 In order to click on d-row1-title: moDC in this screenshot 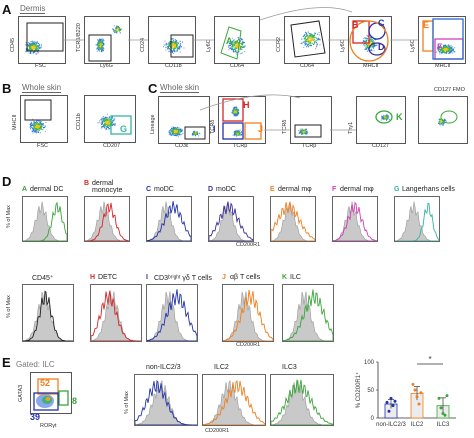, I will do `click(226, 189)`.